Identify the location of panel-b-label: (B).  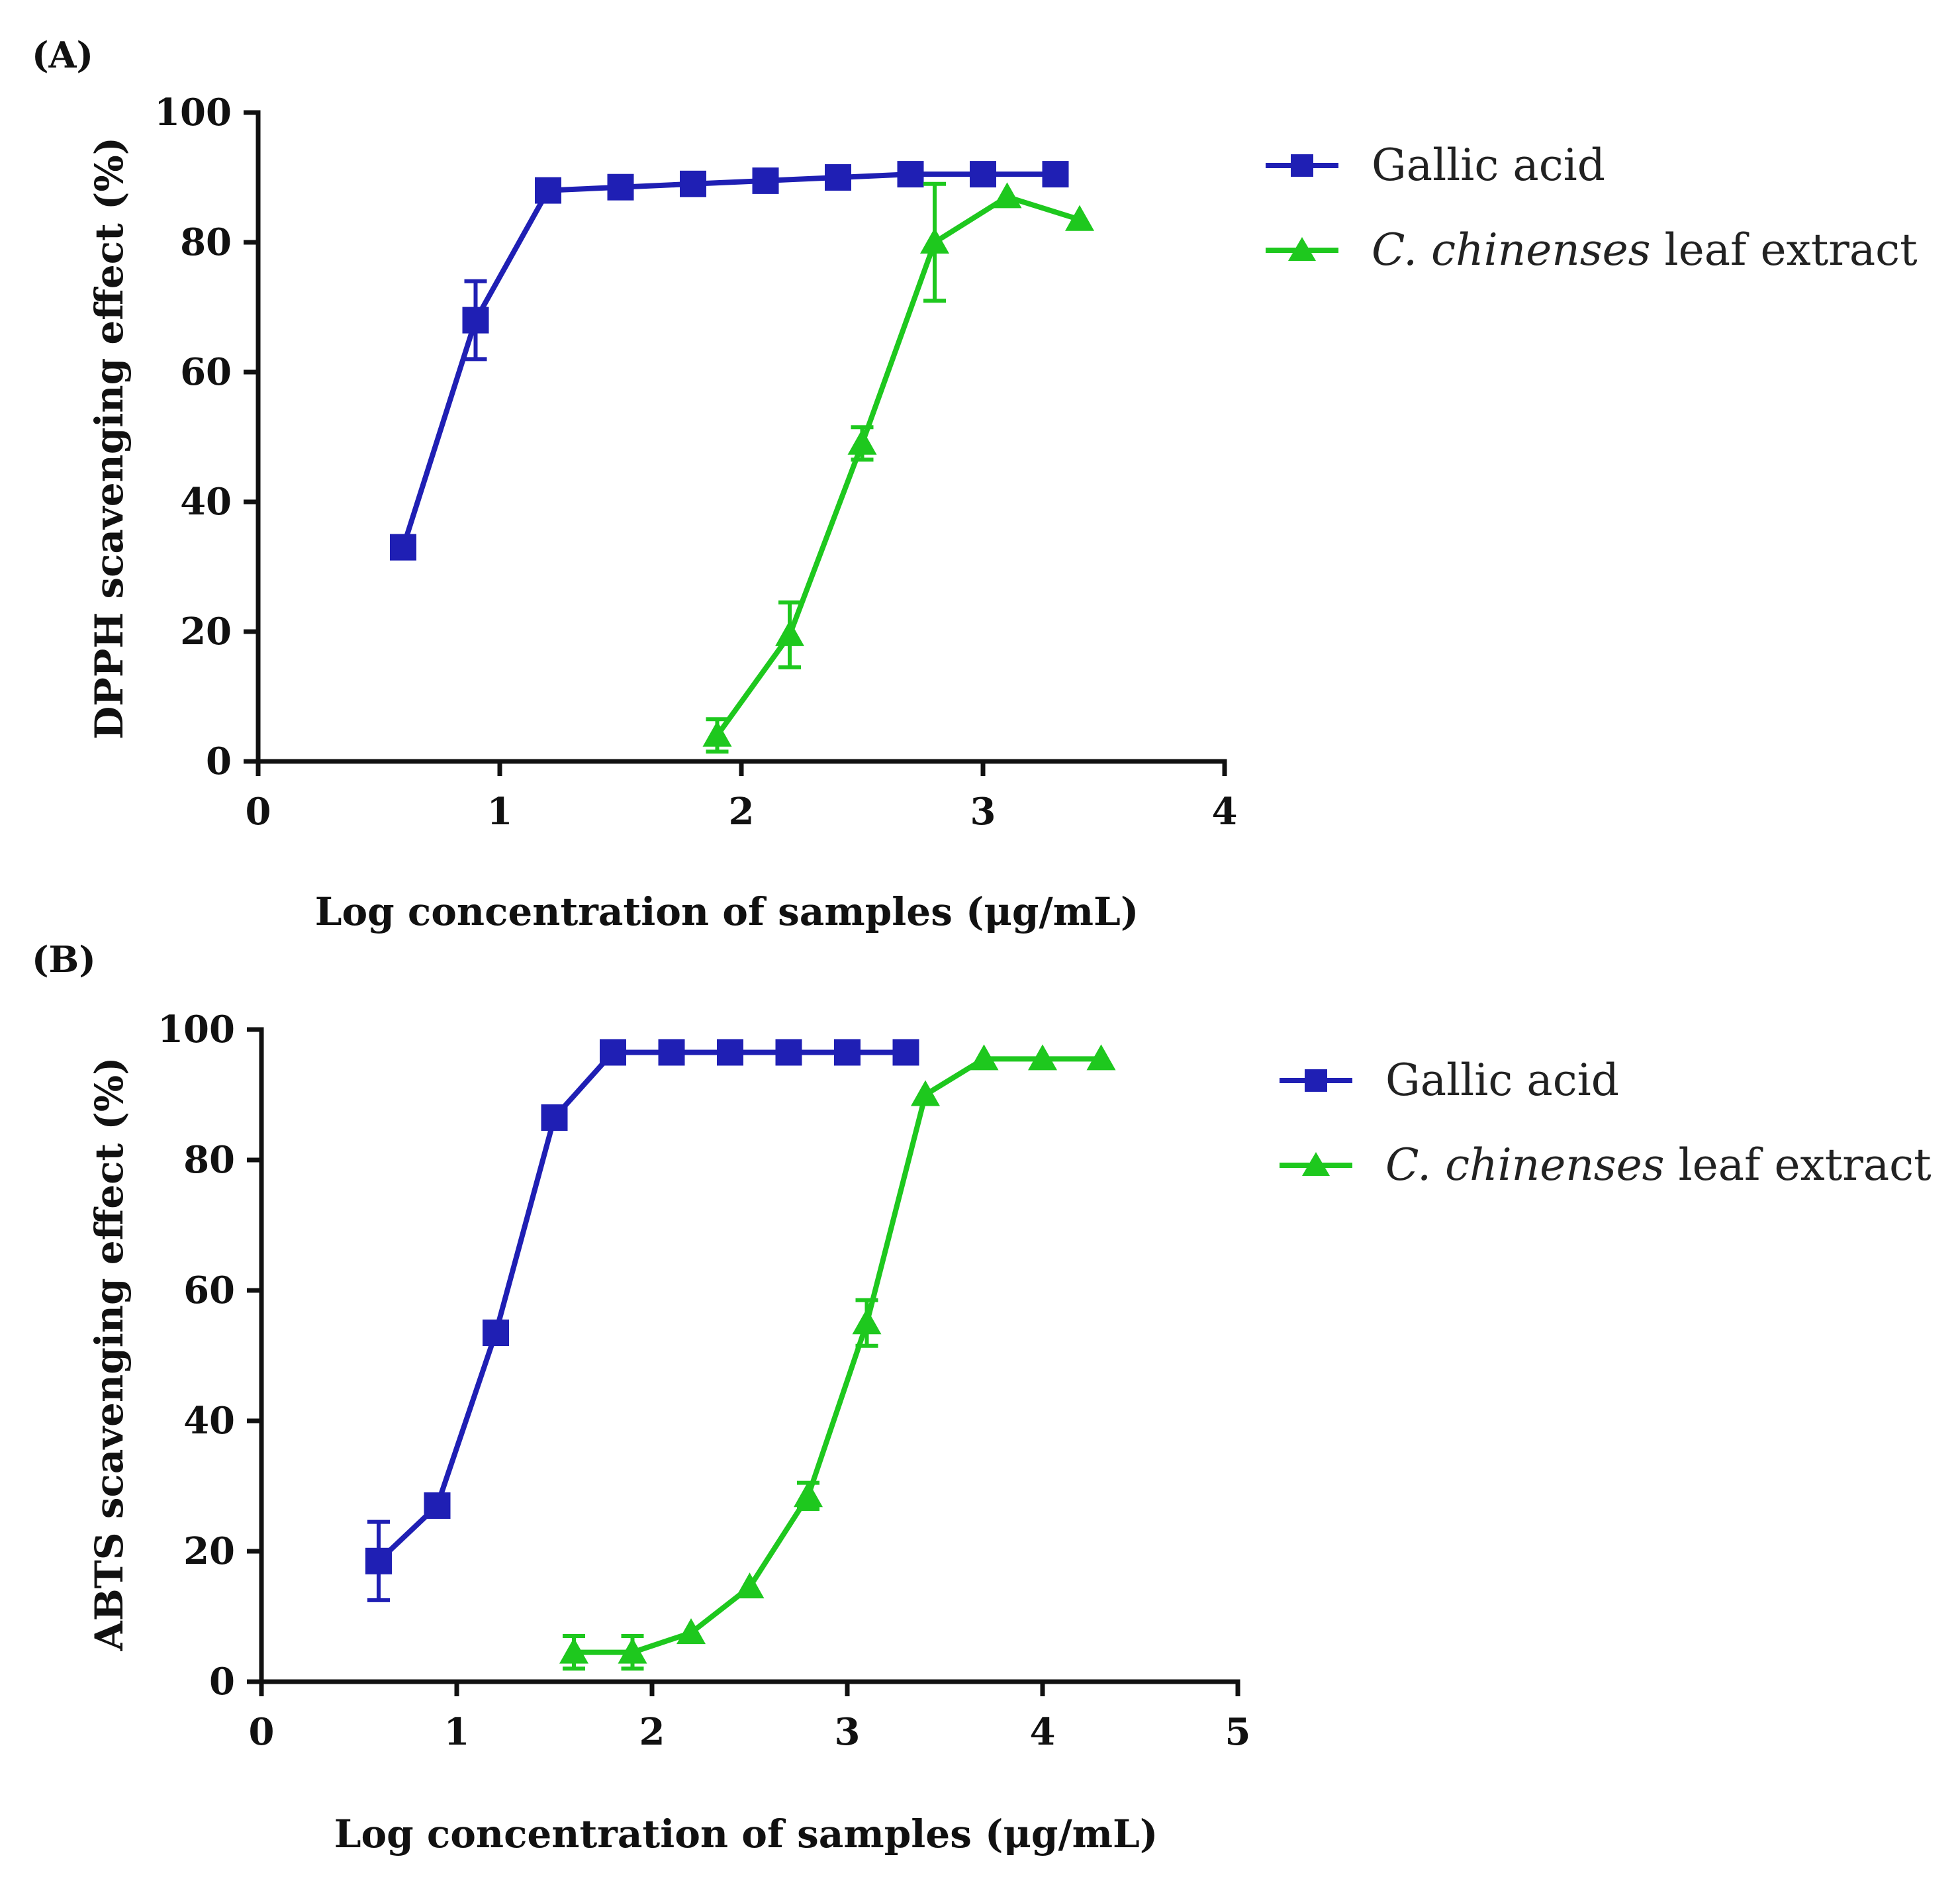
(64, 959).